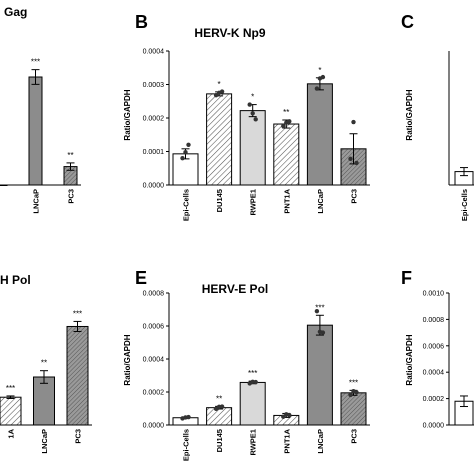  What do you see at coordinates (354, 436) in the screenshot?
I see `panel-e-category-label: PC3` at bounding box center [354, 436].